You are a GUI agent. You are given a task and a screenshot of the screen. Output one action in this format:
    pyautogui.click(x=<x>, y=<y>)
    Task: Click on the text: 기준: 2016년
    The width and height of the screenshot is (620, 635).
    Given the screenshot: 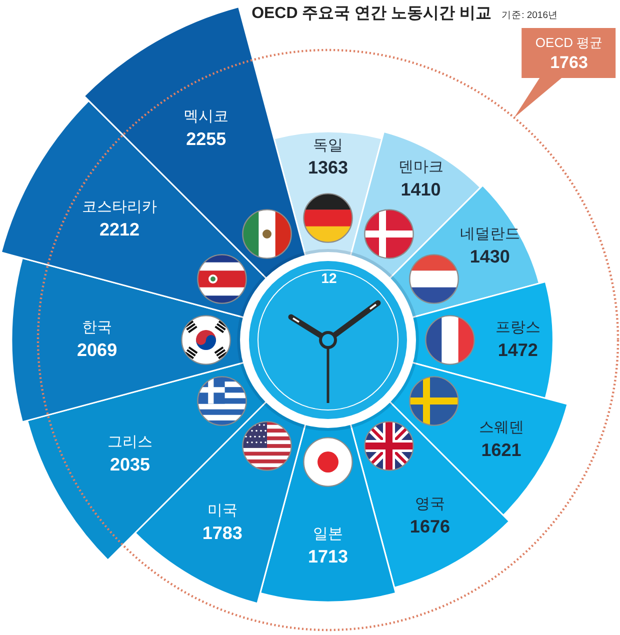 What is the action you would take?
    pyautogui.click(x=530, y=15)
    